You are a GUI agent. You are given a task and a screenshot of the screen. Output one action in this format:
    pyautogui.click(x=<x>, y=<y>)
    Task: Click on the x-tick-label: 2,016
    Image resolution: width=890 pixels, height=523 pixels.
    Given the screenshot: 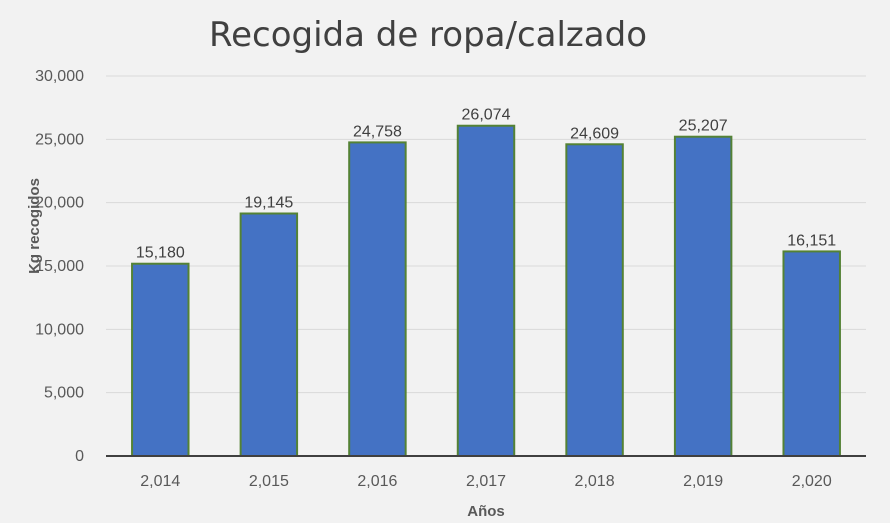 What is the action you would take?
    pyautogui.click(x=377, y=481)
    